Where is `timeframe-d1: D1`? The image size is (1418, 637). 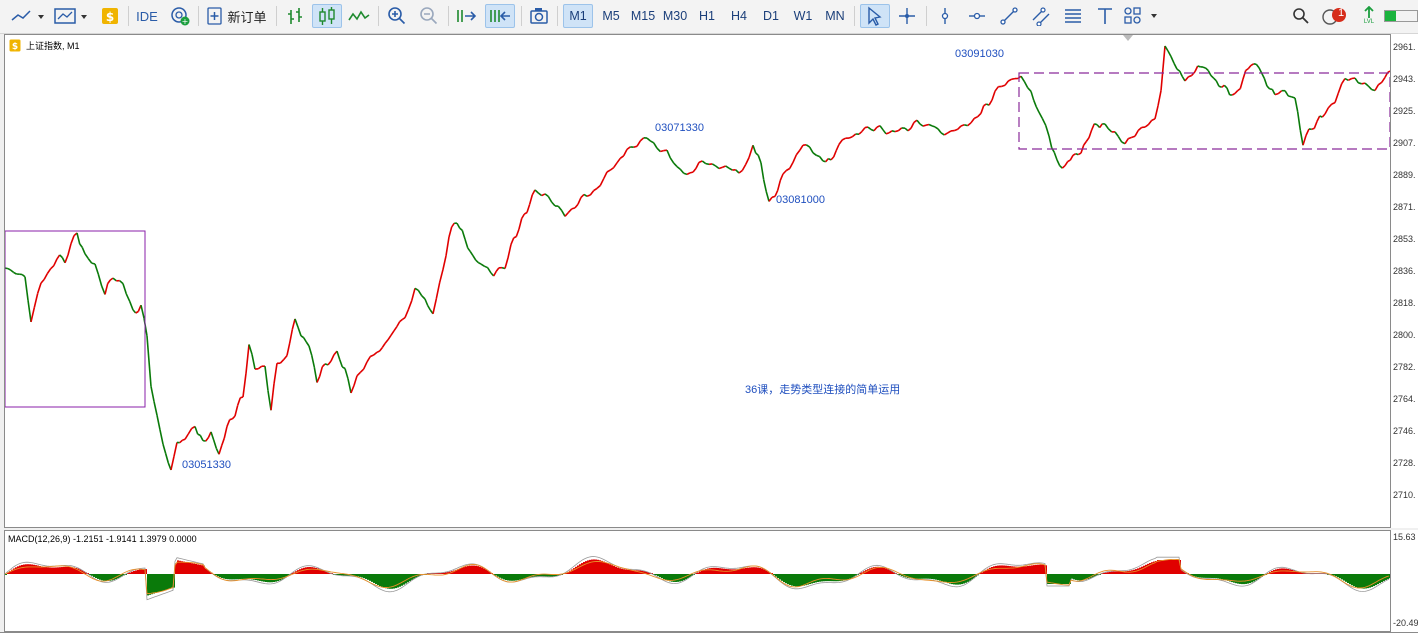
timeframe-d1: D1 is located at coordinates (771, 16).